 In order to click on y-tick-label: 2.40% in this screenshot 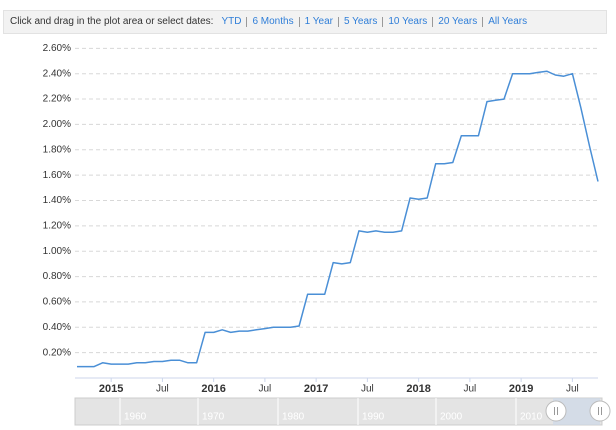, I will do `click(57, 73)`.